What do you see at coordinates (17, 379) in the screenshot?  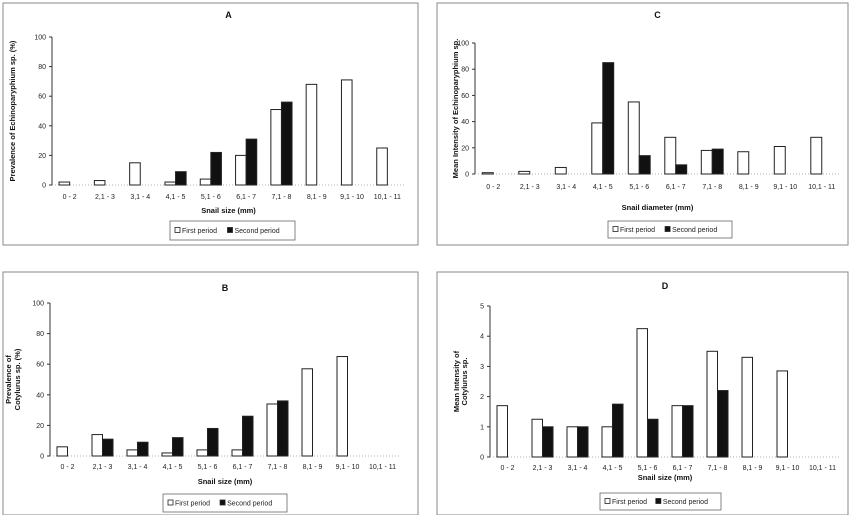 I see `y-axis-label: Cotylurus sp. (%)` at bounding box center [17, 379].